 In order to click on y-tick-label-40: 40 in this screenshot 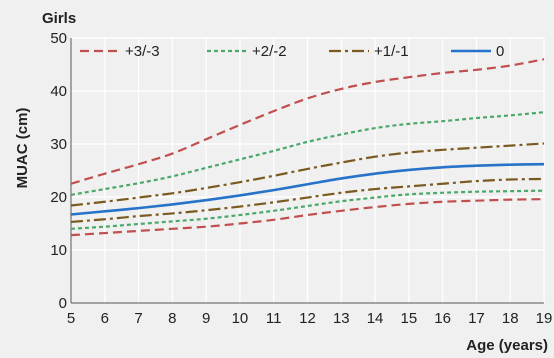, I will do `click(58, 91)`.